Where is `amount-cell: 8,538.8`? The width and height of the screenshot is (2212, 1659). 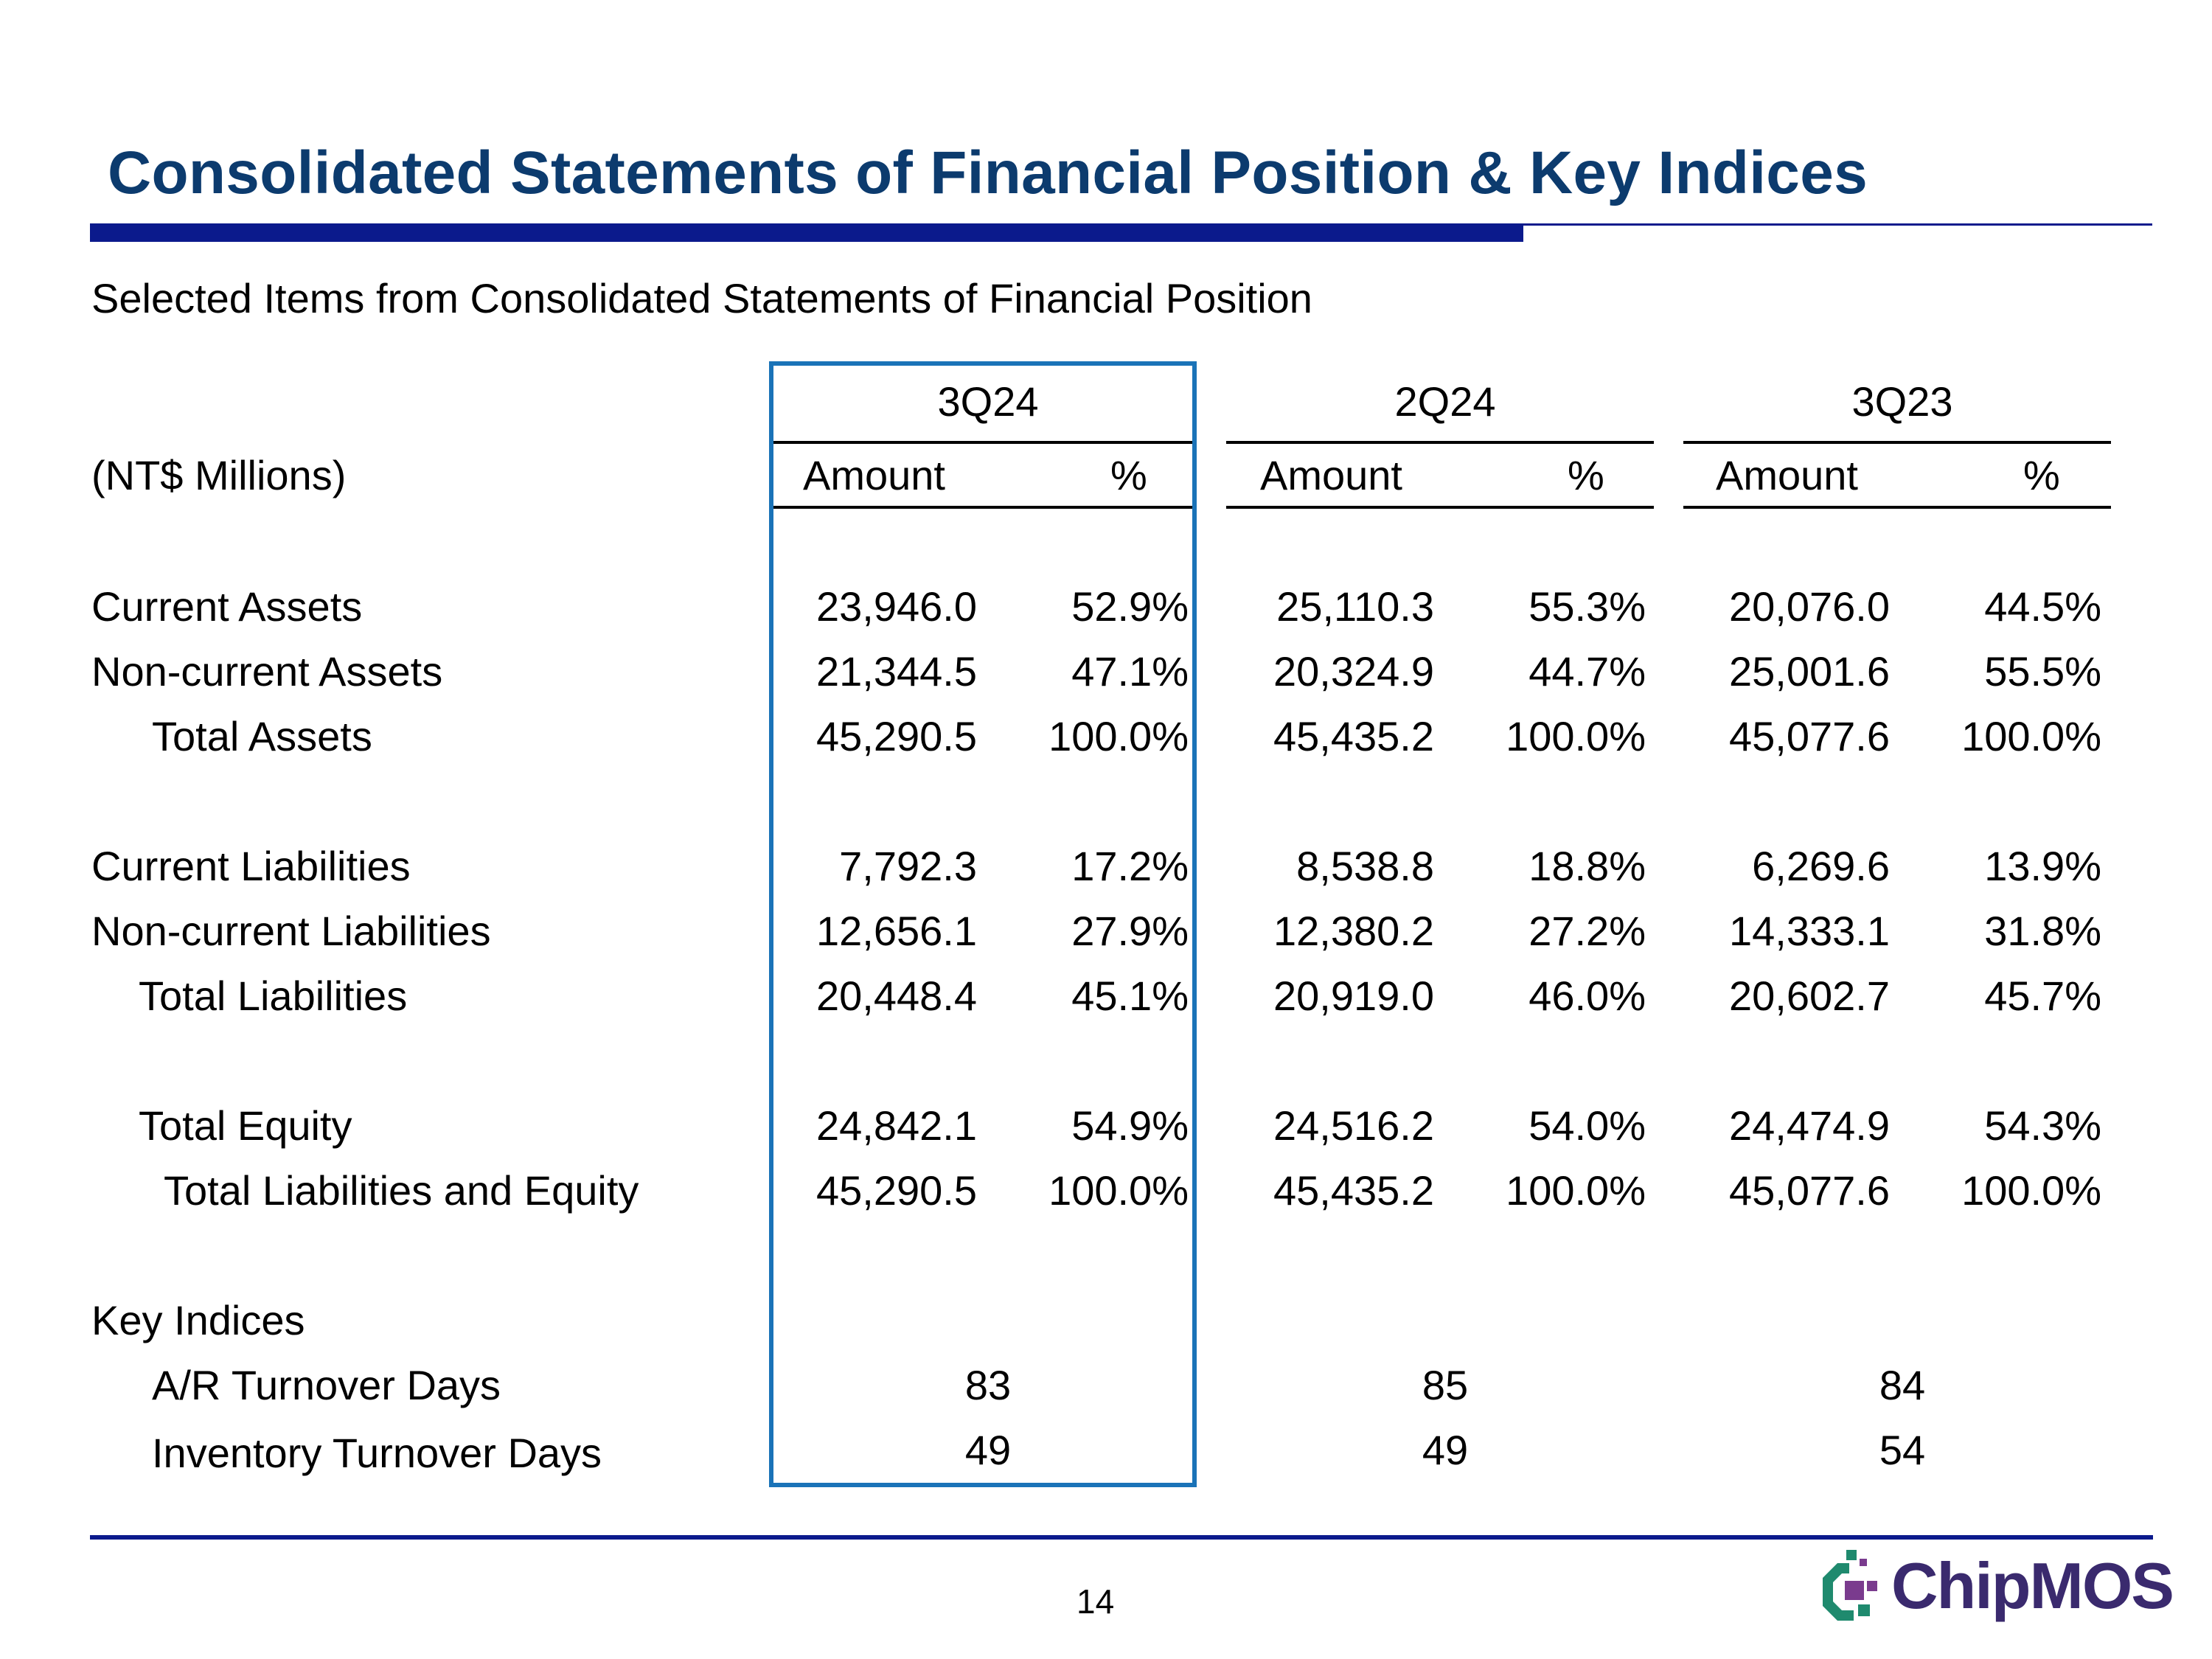
amount-cell: 8,538.8 is located at coordinates (1365, 866).